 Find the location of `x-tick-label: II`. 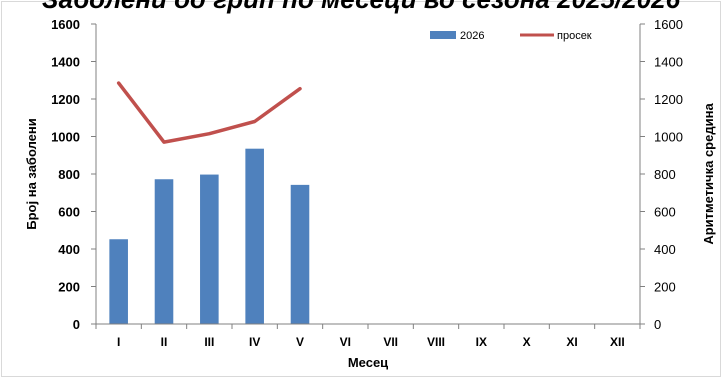

x-tick-label: II is located at coordinates (164, 342).